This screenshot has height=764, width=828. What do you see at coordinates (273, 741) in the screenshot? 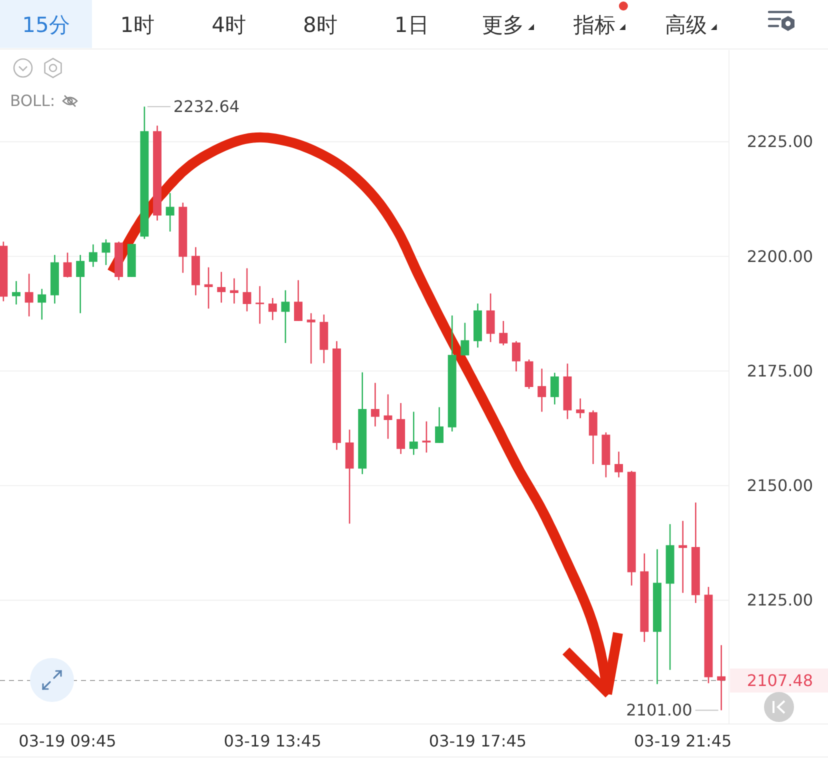
I see `x-tick-label: 03-19 13:45` at bounding box center [273, 741].